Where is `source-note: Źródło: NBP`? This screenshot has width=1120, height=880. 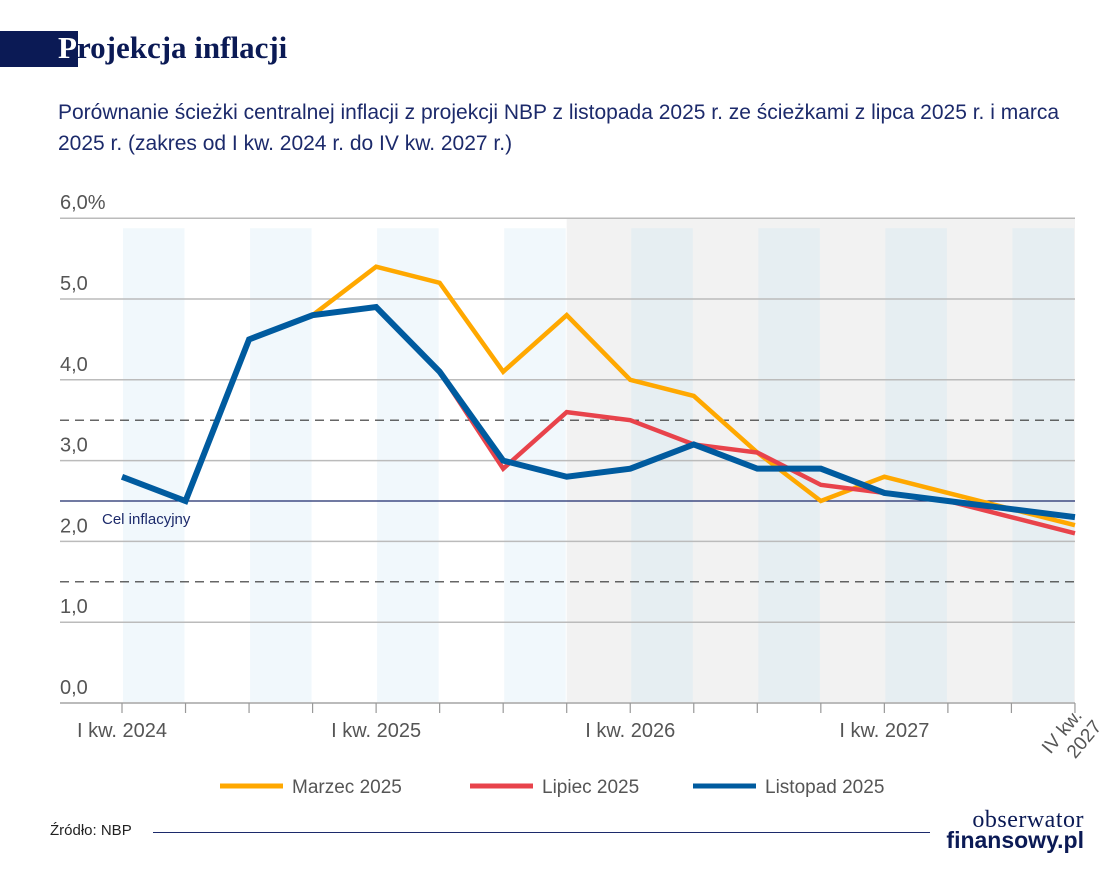
source-note: Źródło: NBP is located at coordinates (91, 830).